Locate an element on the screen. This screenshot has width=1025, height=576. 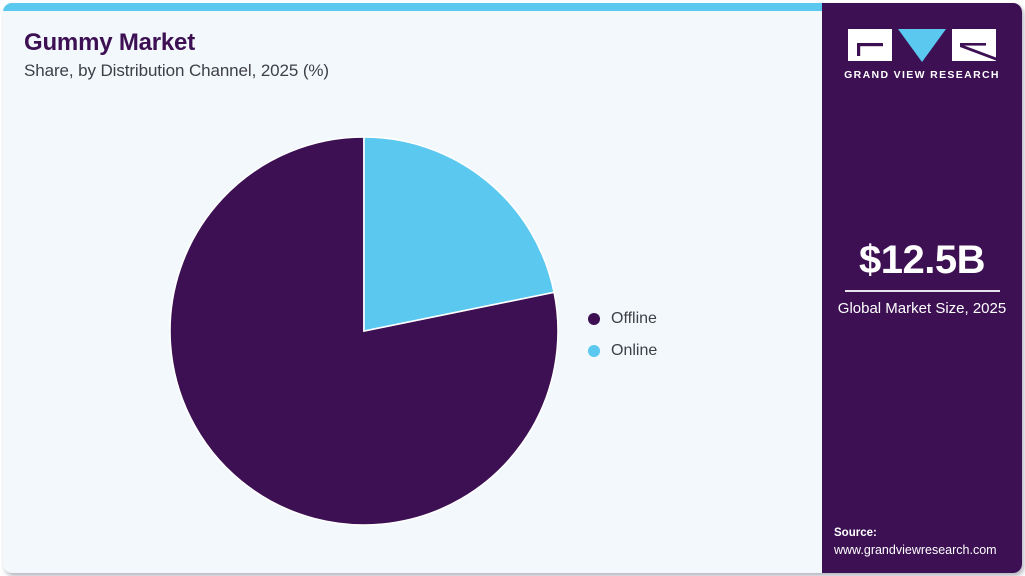
page-subtitle: Share, by Distribution Channel, 2025 (%) is located at coordinates (176, 70).